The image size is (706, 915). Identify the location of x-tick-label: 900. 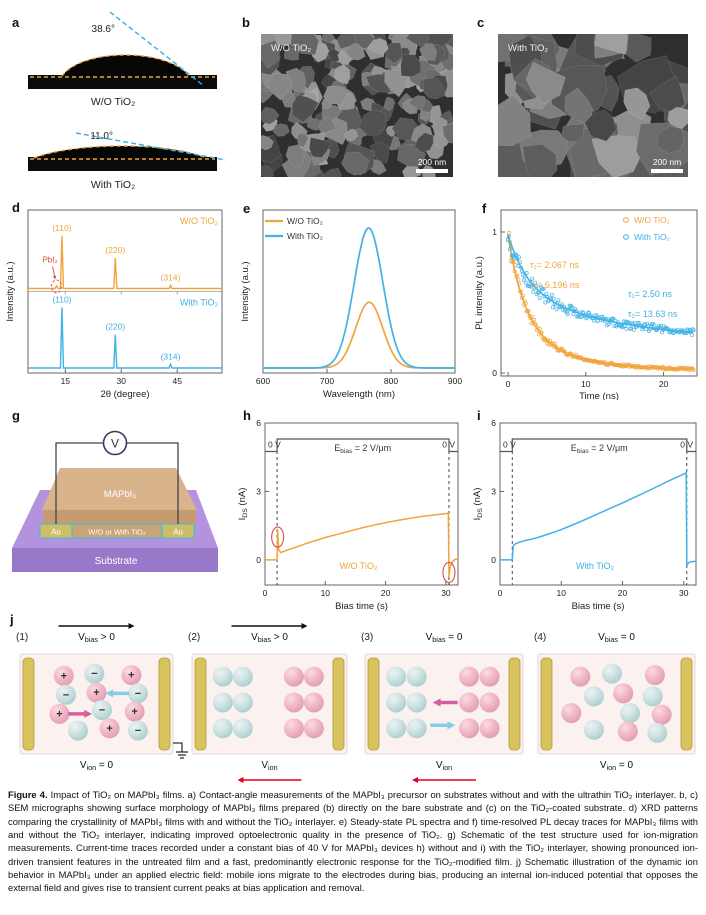
(455, 381).